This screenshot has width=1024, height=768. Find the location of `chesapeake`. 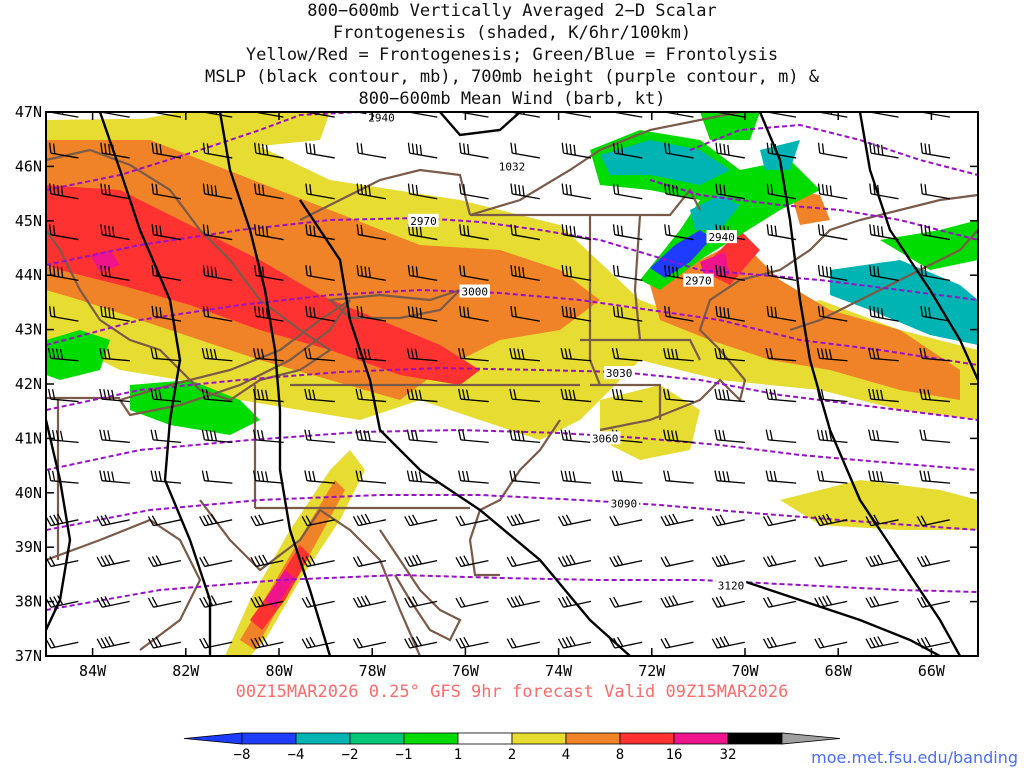

chesapeake is located at coordinates (420, 585).